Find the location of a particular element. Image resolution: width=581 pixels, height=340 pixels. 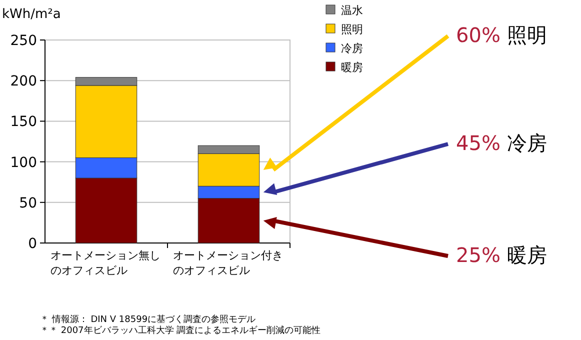

text: 25% 暖房 is located at coordinates (501, 255).